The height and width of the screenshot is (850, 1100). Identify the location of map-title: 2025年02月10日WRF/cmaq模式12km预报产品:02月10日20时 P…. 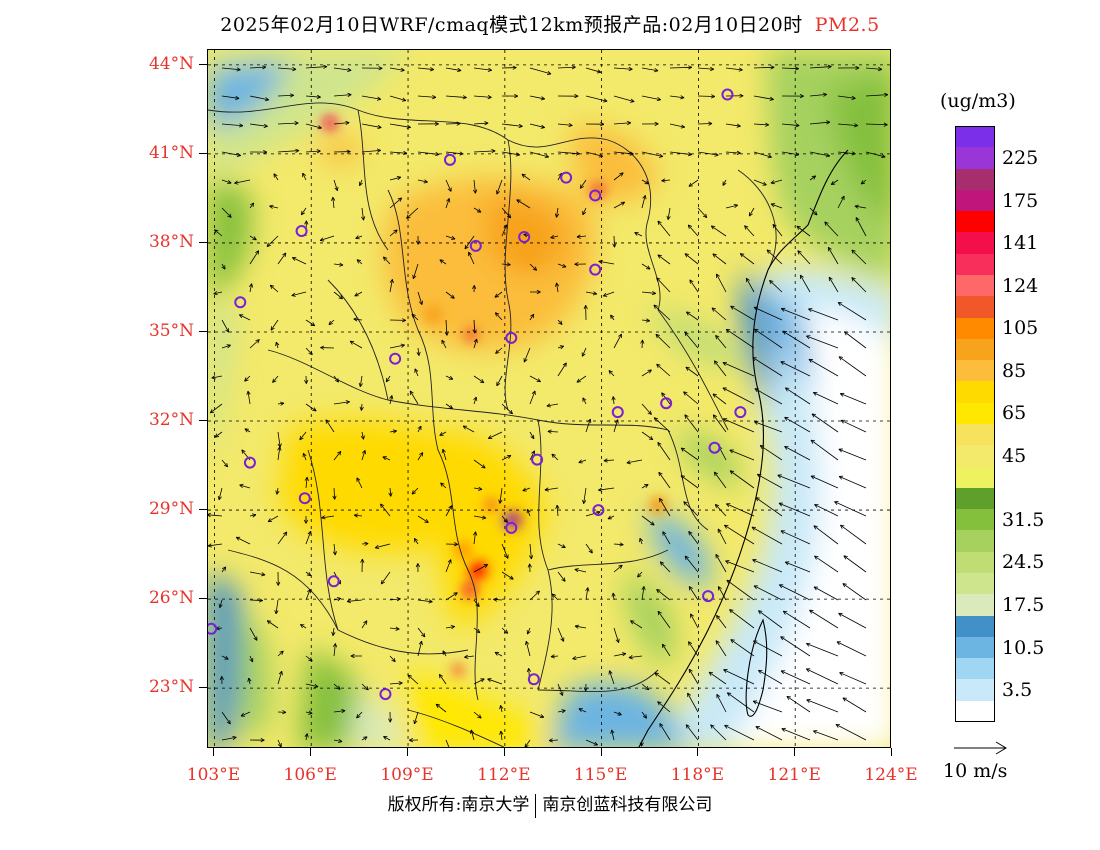
(550, 23).